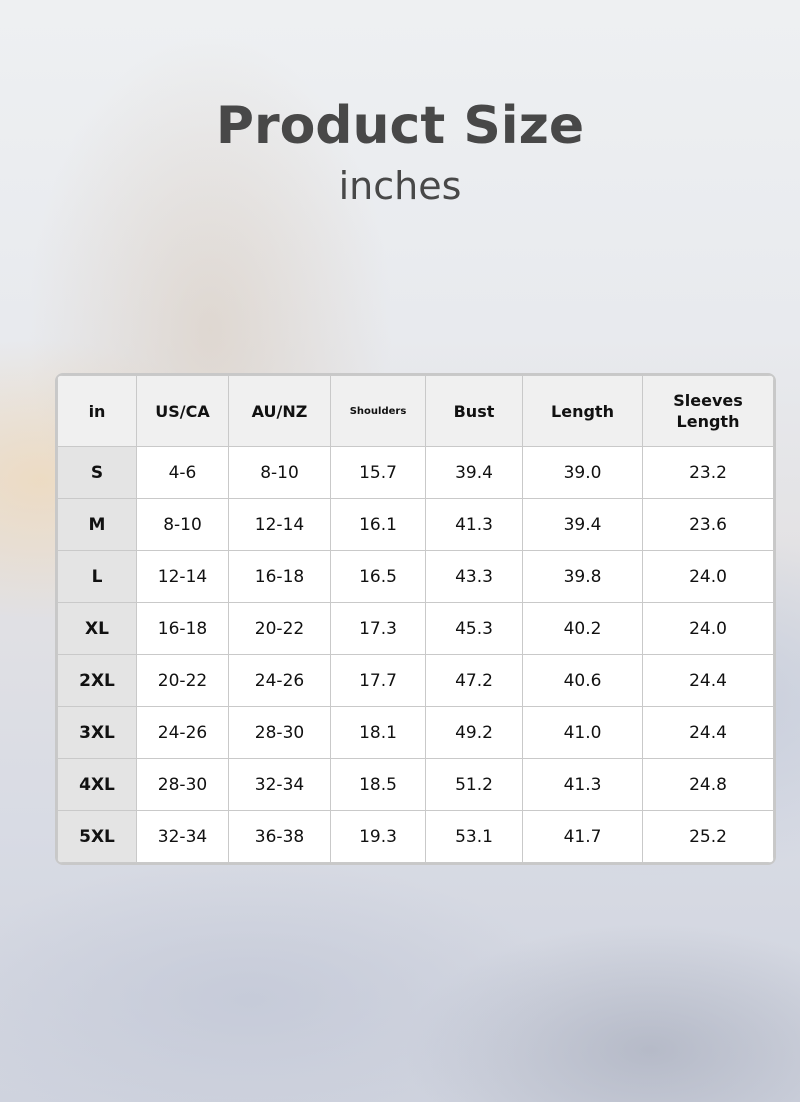 The width and height of the screenshot is (800, 1102). Describe the element at coordinates (400, 186) in the screenshot. I see `unit-subtitle: inches` at that location.